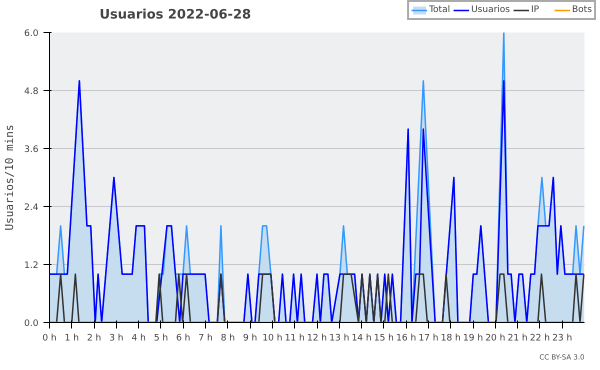  What do you see at coordinates (490, 10) in the screenshot?
I see `legend-label: Usuarios` at bounding box center [490, 10].